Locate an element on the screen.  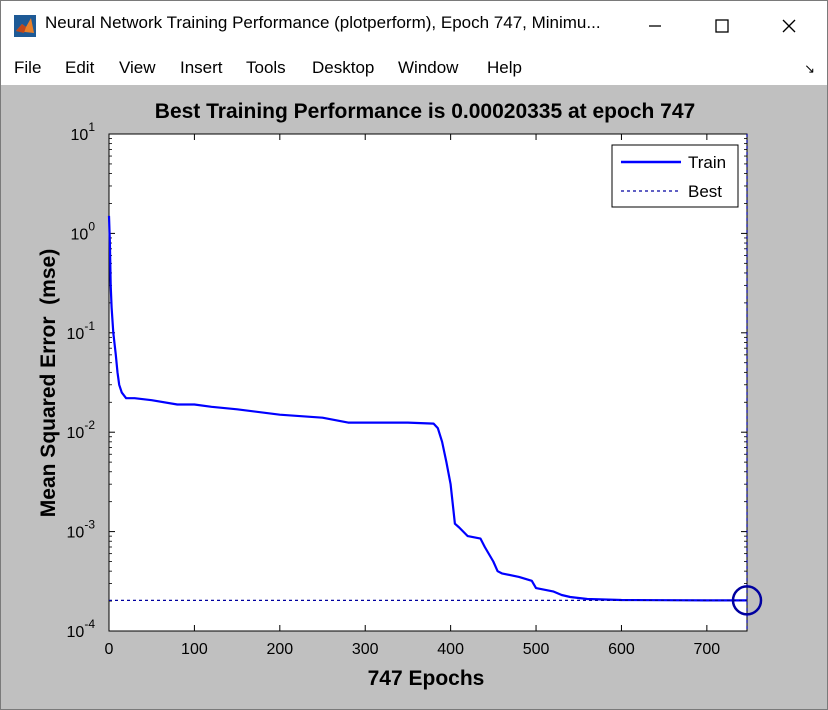
minimize-button is located at coordinates (655, 26).